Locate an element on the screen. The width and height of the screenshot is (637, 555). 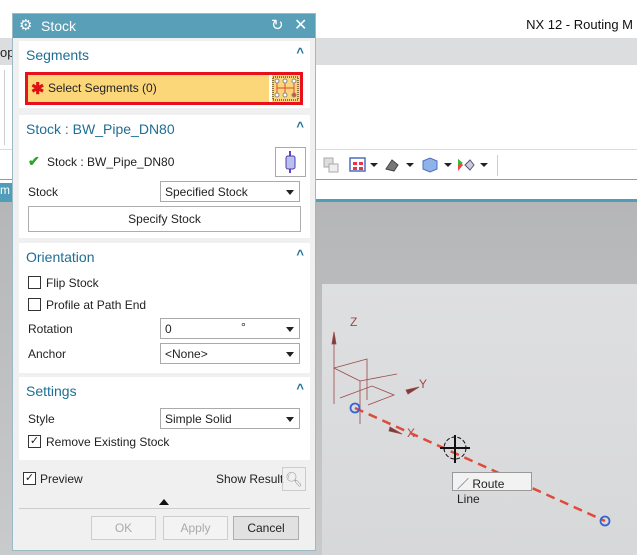
stock-label: Stock is located at coordinates (43, 192).